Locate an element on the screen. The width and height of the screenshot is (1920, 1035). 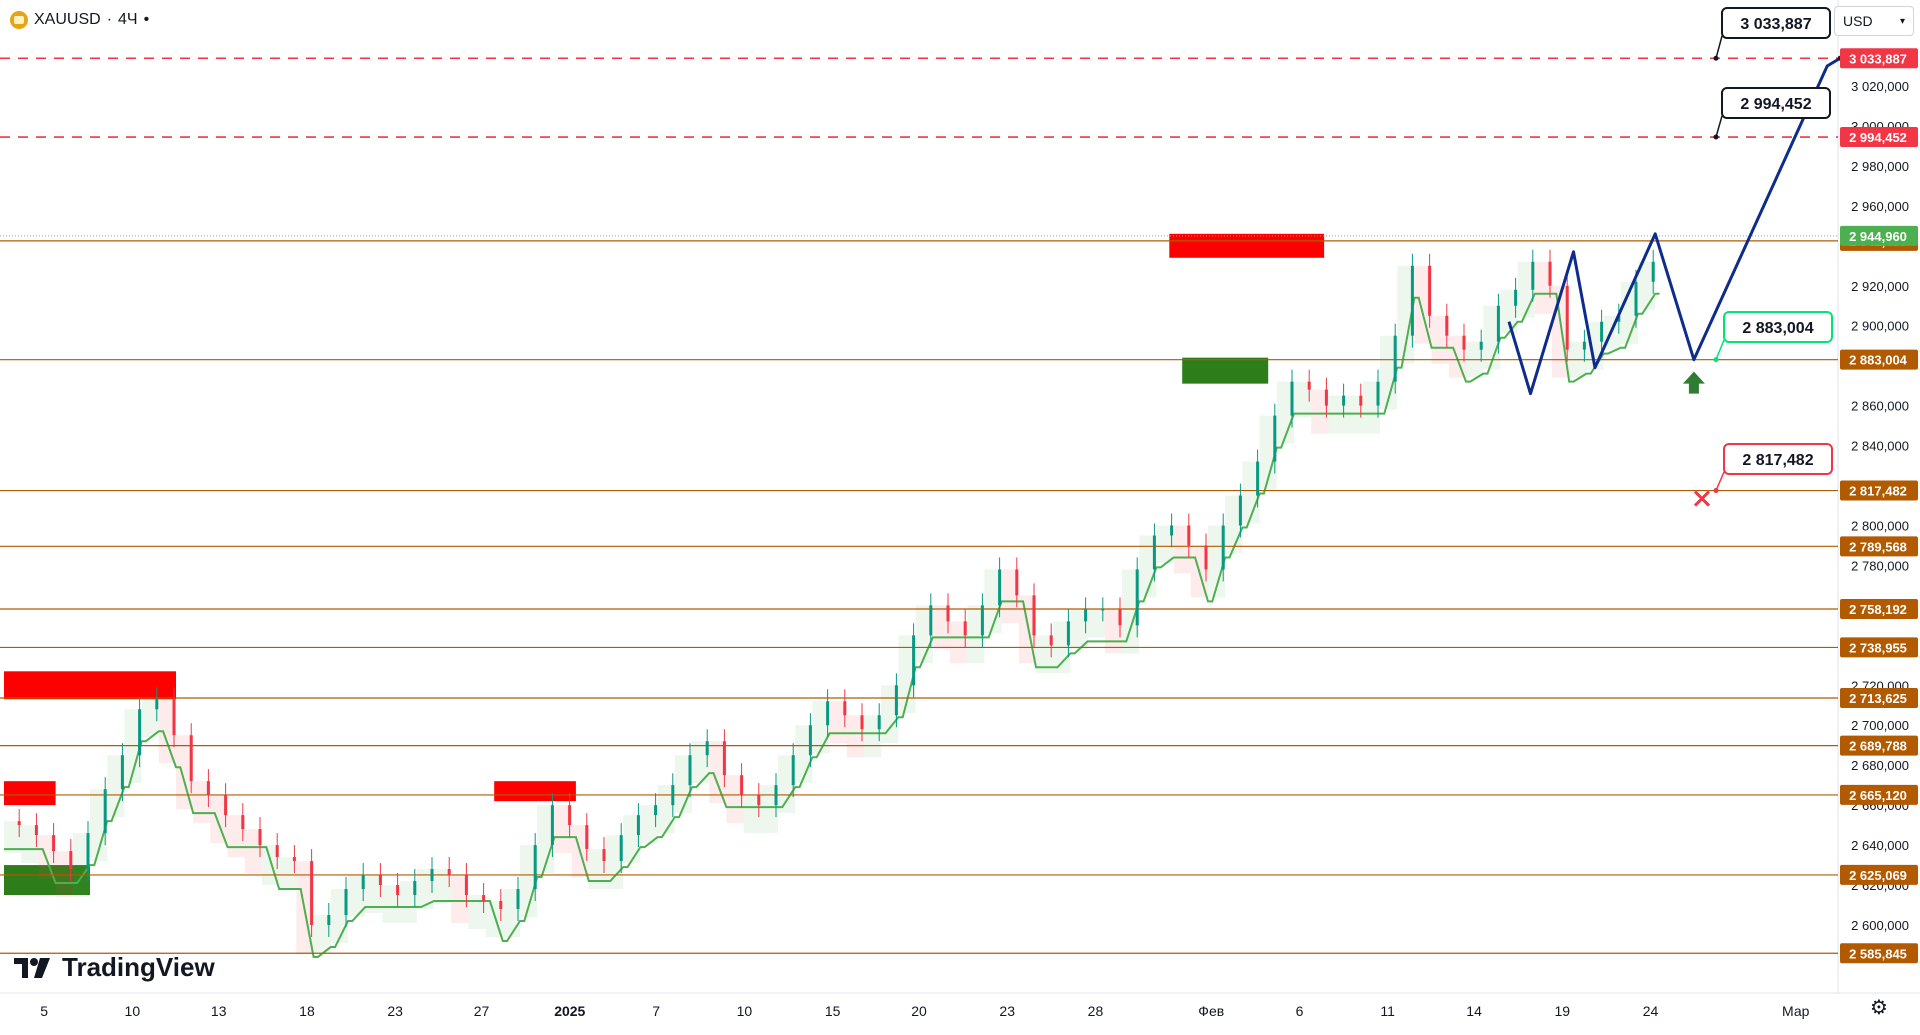
symbol-header: XAUUSD · 4Ч • is located at coordinates (80, 20).